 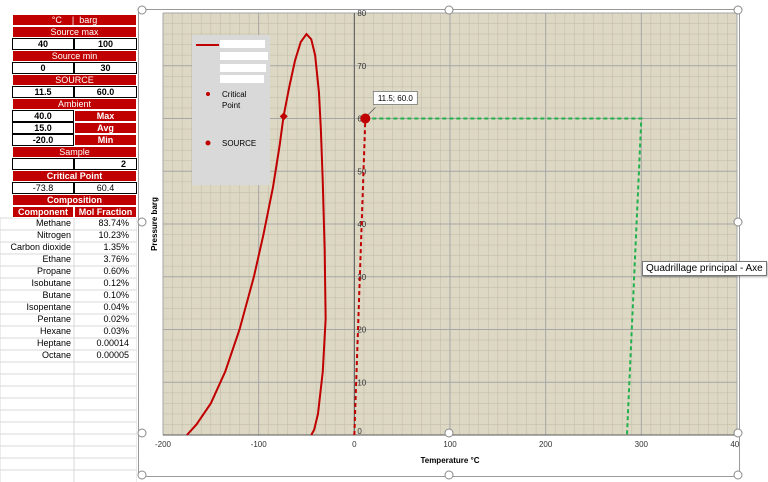 What do you see at coordinates (116, 331) in the screenshot?
I see `component-fraction: 0.03%` at bounding box center [116, 331].